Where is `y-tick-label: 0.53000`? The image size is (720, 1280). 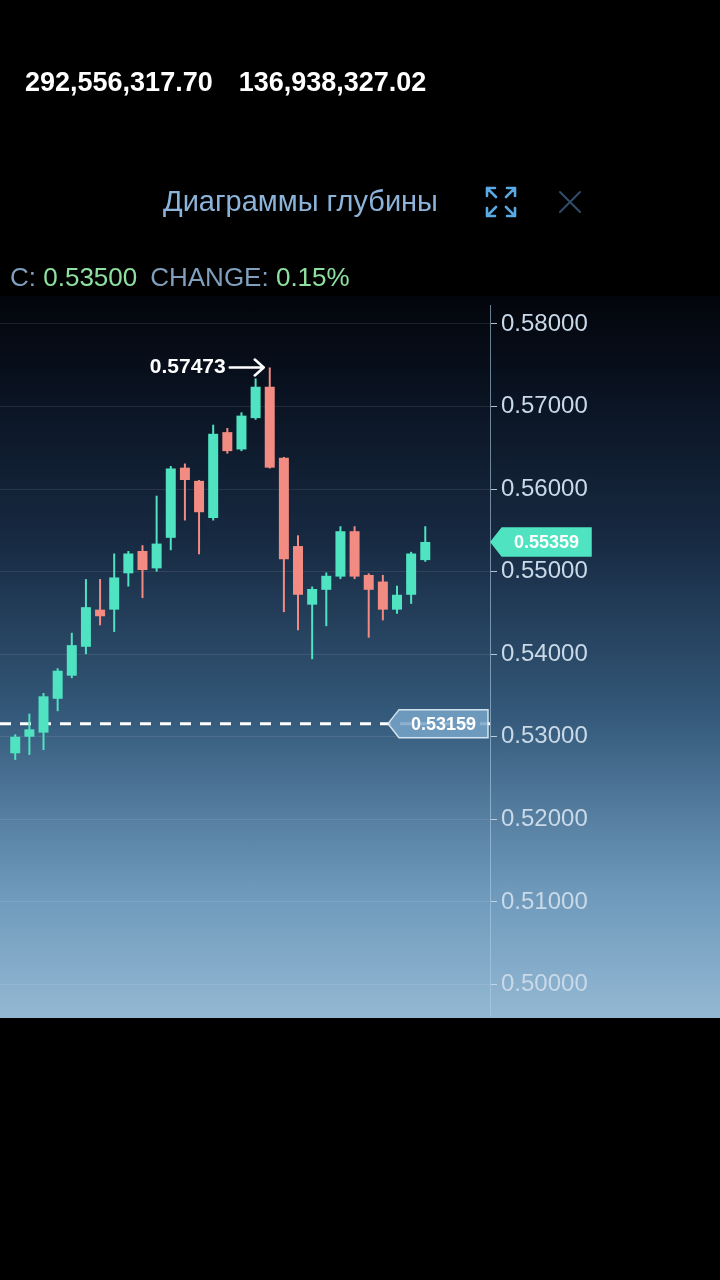 y-tick-label: 0.53000 is located at coordinates (544, 735).